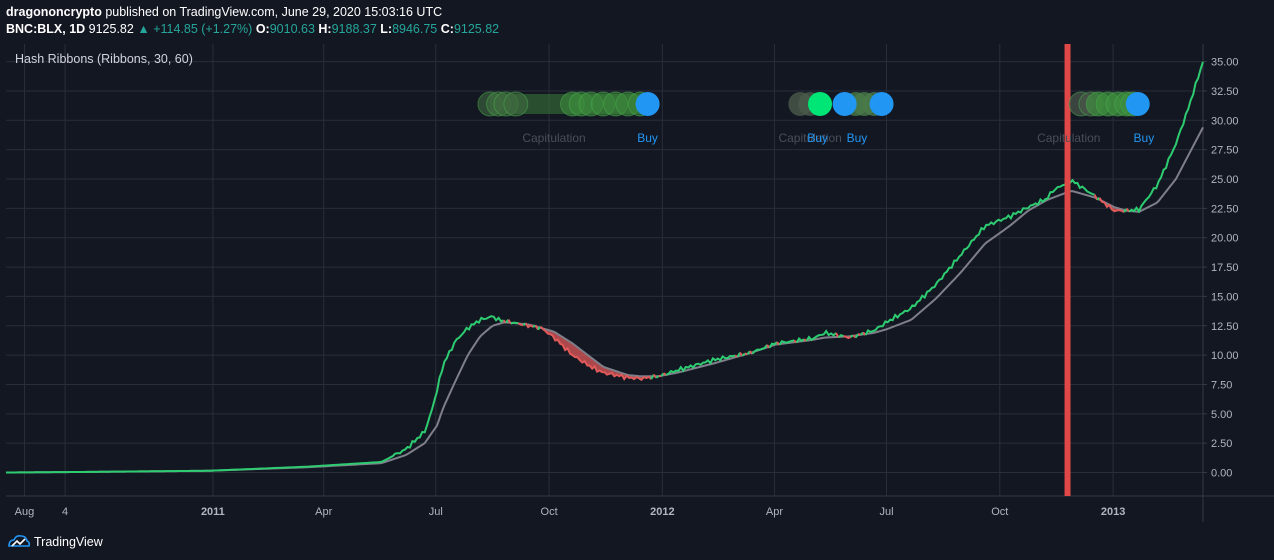 This screenshot has width=1274, height=560. Describe the element at coordinates (1225, 92) in the screenshot. I see `y-tick-label: 32.50` at that location.